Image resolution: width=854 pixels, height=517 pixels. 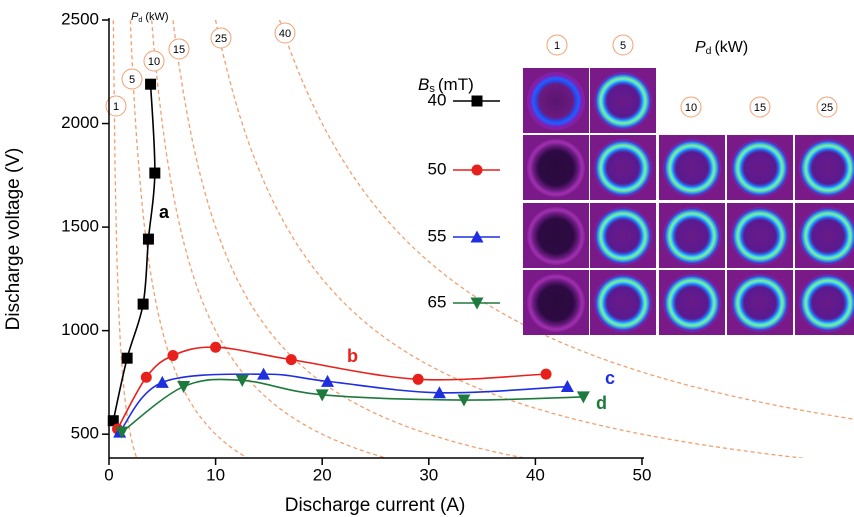 I want to click on inset-title: Pd (kW), so click(x=721, y=48).